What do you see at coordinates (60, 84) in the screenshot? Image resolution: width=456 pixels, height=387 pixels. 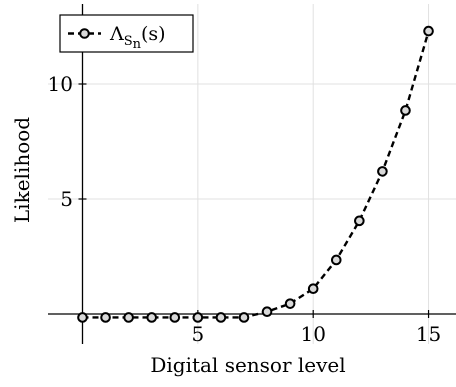 I see `y-tick-label: 10` at bounding box center [60, 84].